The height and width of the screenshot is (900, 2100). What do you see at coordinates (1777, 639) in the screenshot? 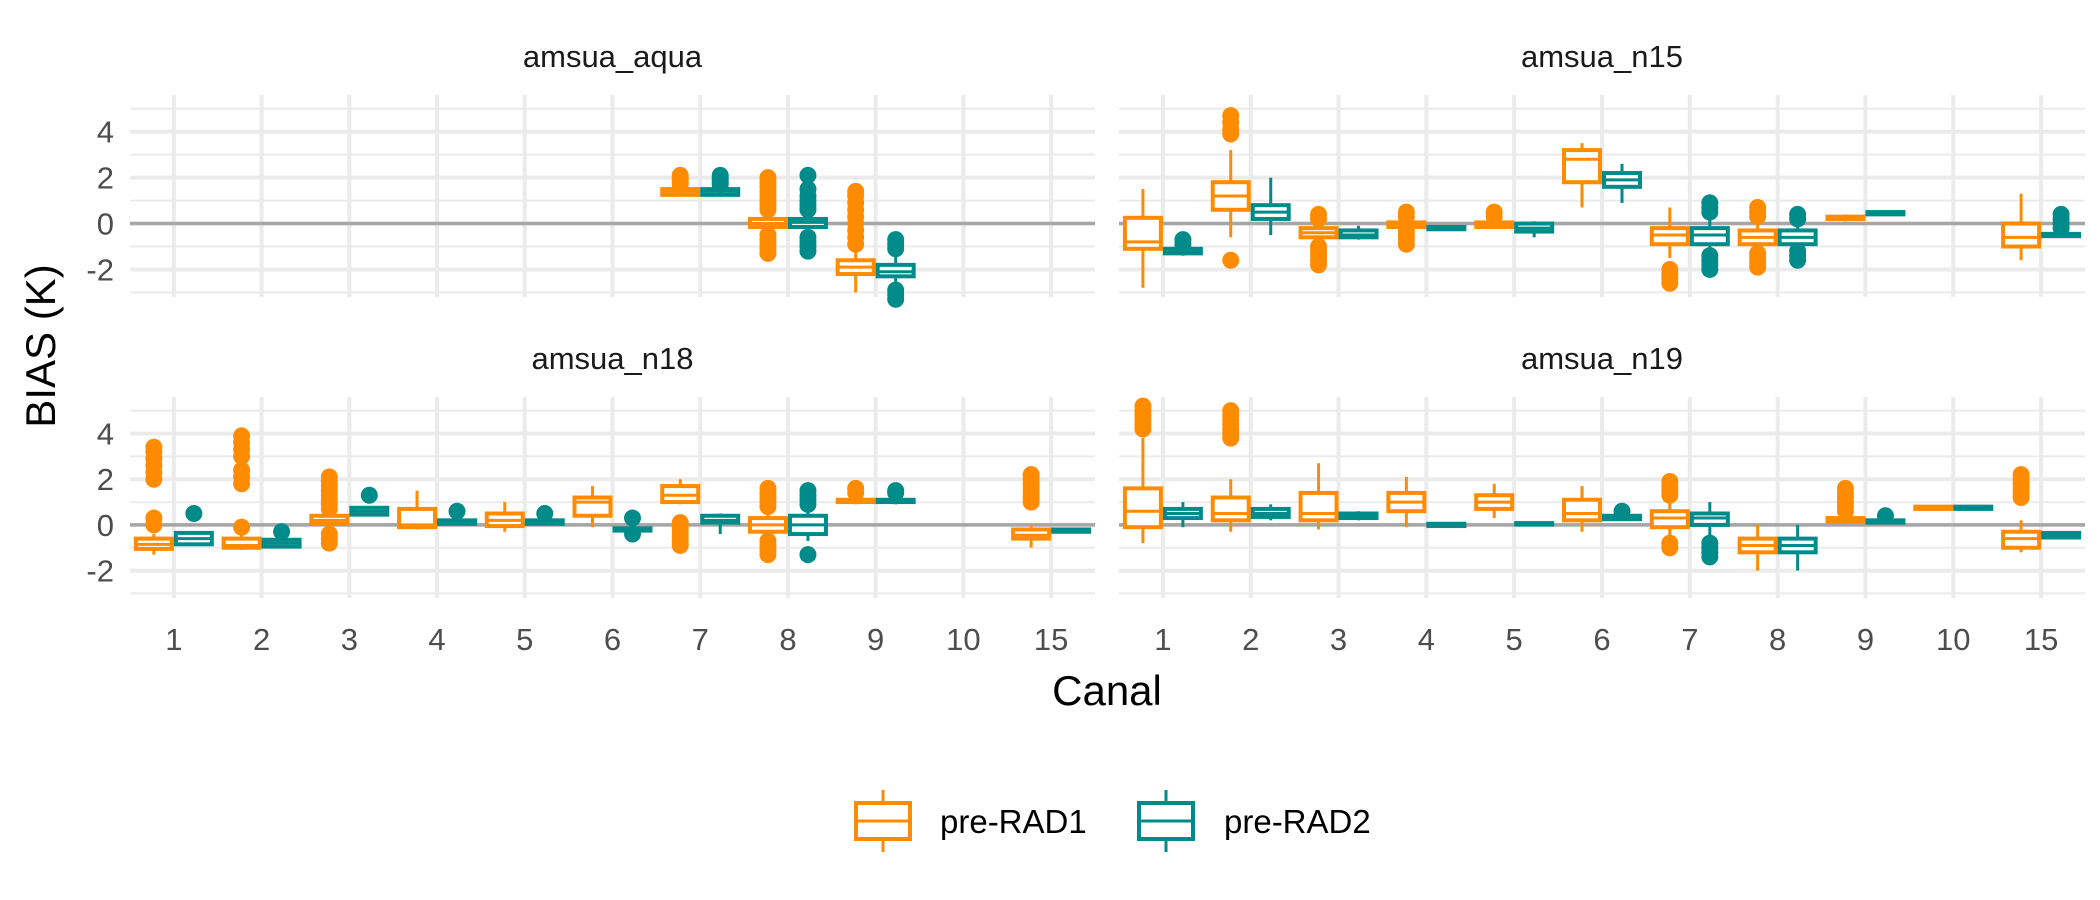
I see `x-tick-label: 8` at bounding box center [1777, 639].